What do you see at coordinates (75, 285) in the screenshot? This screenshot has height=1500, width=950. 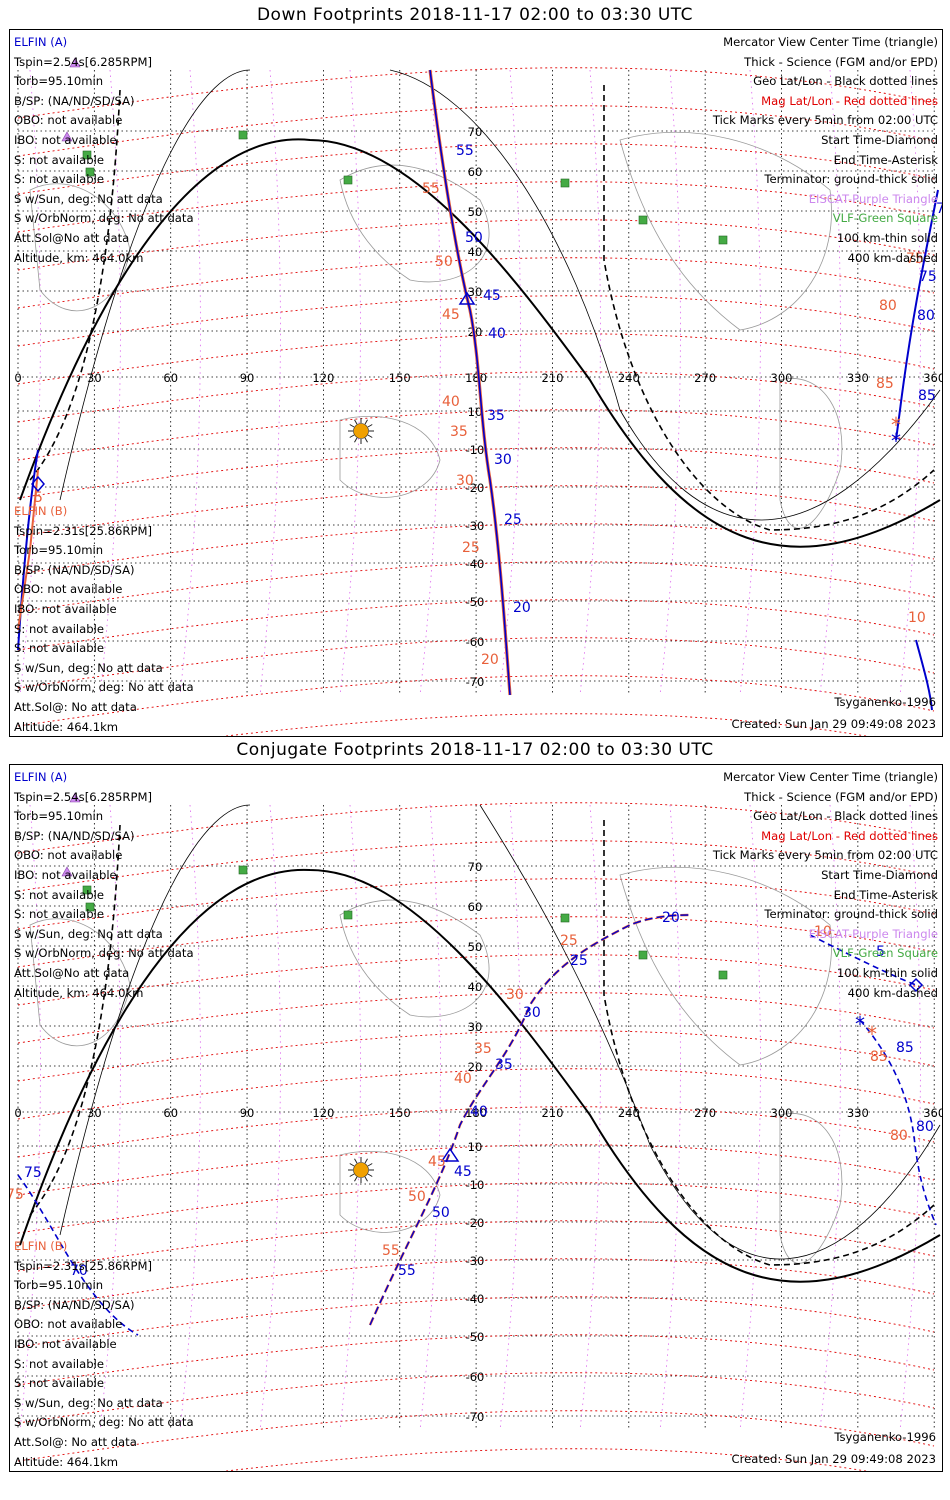 I see `terminator-400km` at bounding box center [75, 285].